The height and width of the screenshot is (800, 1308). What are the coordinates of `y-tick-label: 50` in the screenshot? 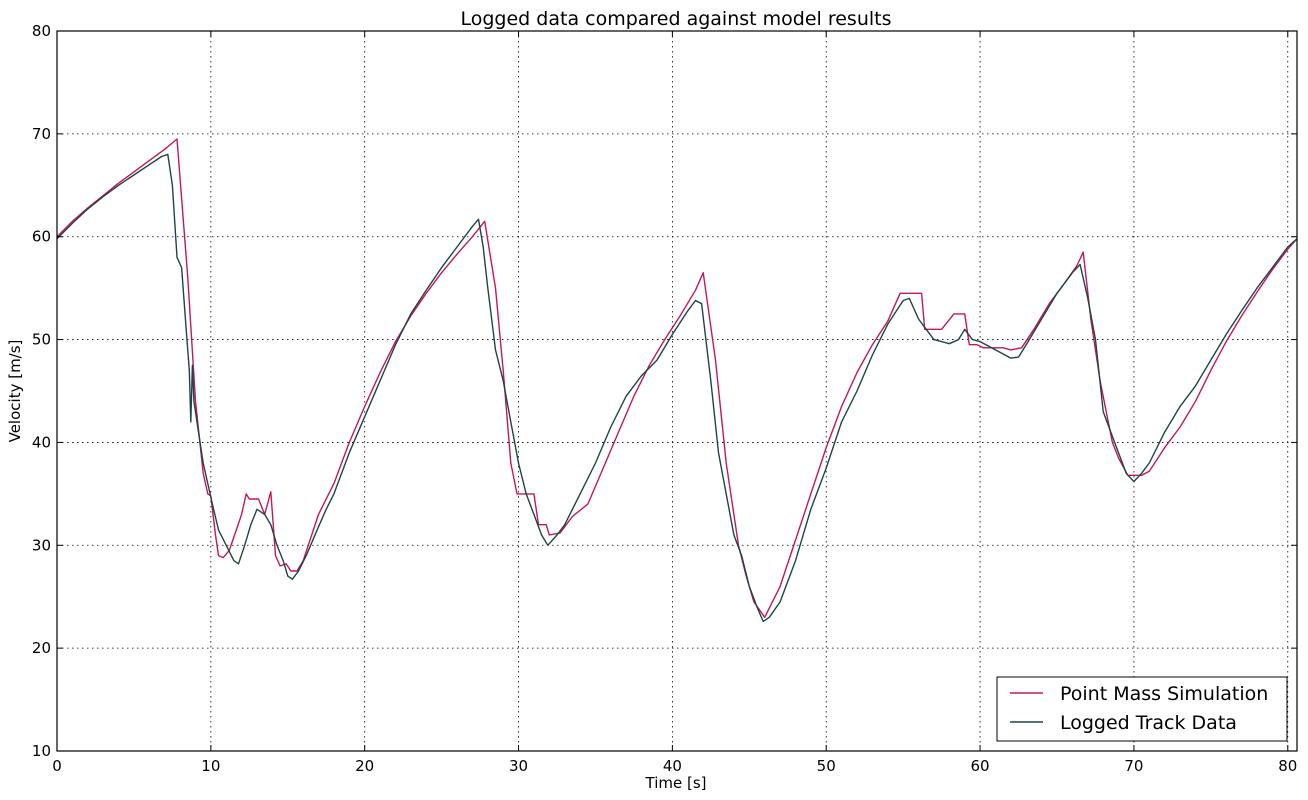 It's located at (41, 340).